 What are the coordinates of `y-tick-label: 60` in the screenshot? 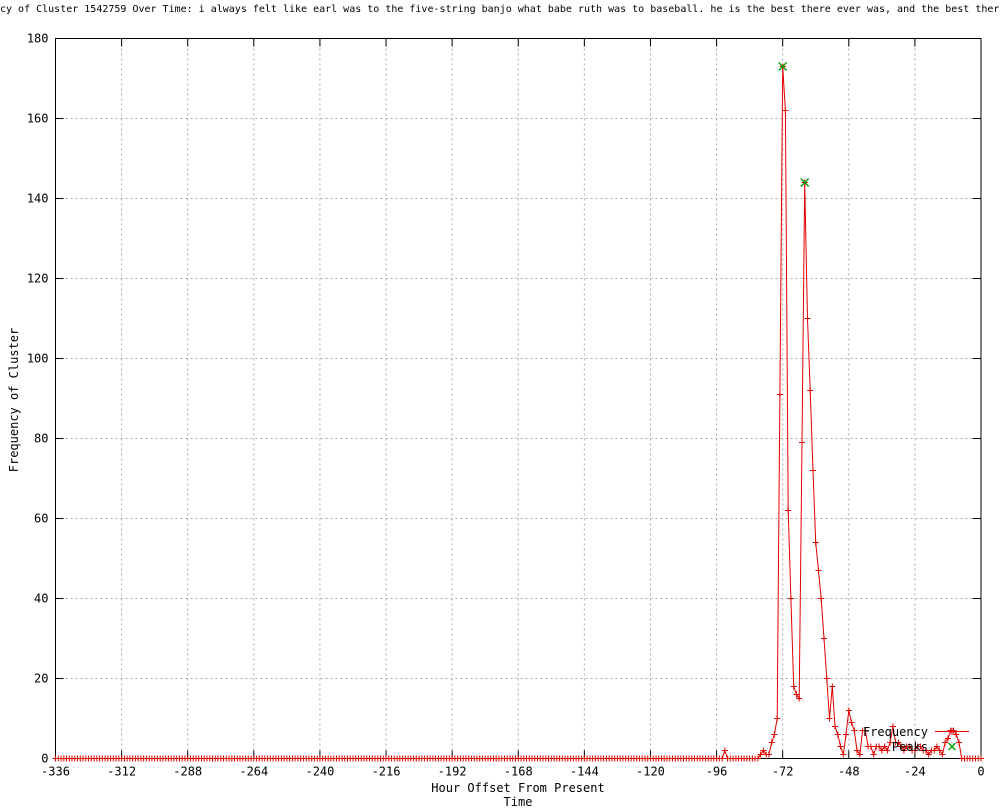 It's located at (41, 519).